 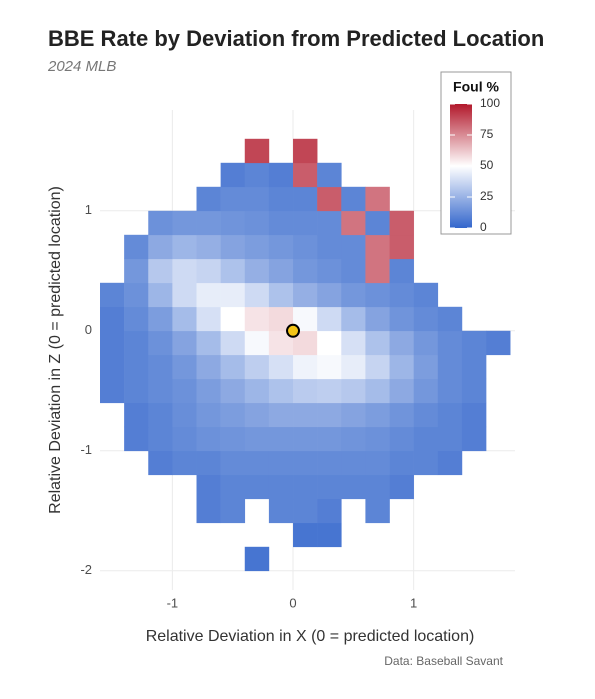 I want to click on x-tick-label: 1, so click(x=413, y=602).